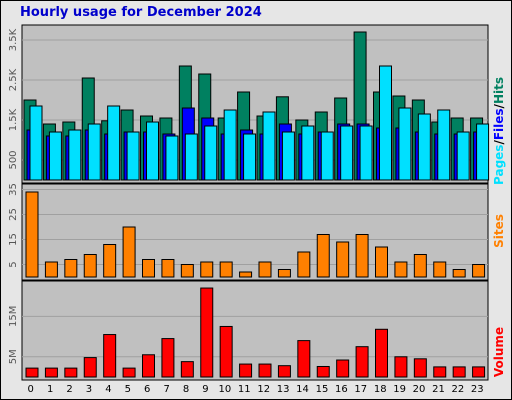  I want to click on side-label-part: Files, so click(499, 124).